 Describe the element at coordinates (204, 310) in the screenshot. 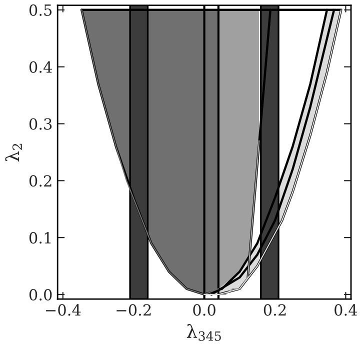

I see `x-tick-label: 0.0` at that location.